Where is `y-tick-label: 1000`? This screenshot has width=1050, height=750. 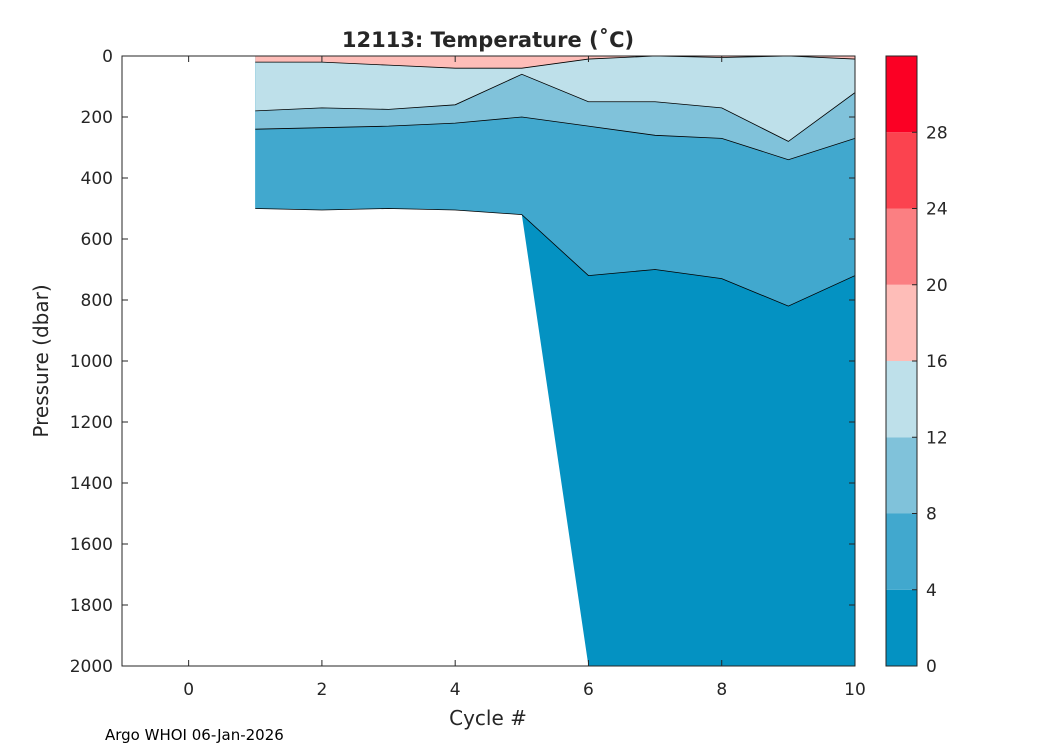 y-tick-label: 1000 is located at coordinates (91, 362).